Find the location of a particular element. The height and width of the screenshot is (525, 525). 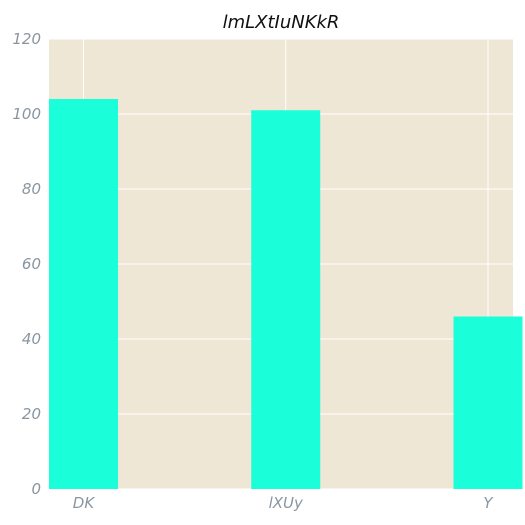

bar-lxuy is located at coordinates (286, 299).